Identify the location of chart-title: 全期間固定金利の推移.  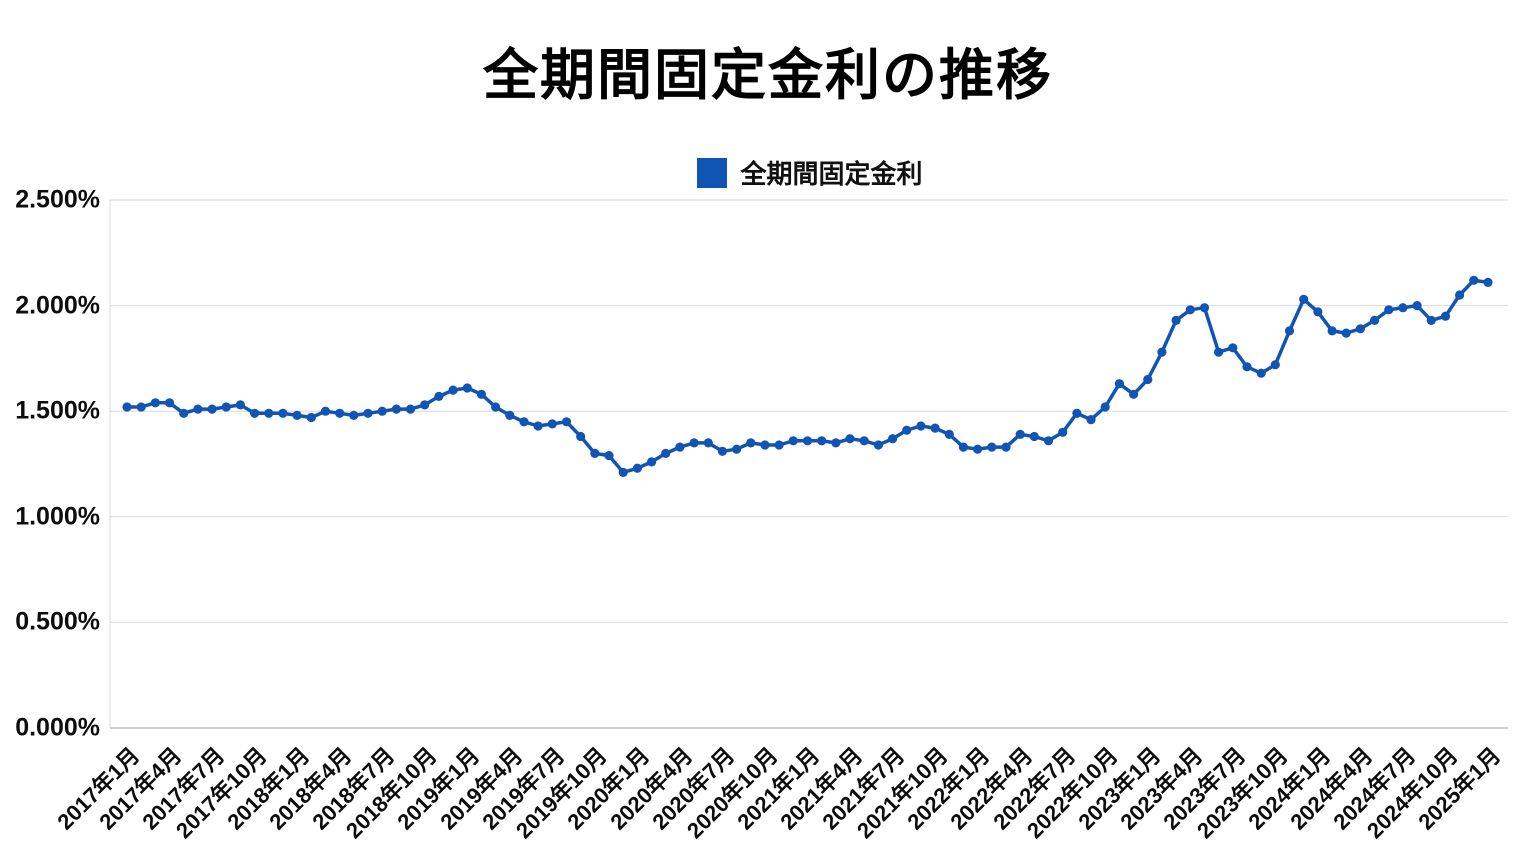
(767, 75).